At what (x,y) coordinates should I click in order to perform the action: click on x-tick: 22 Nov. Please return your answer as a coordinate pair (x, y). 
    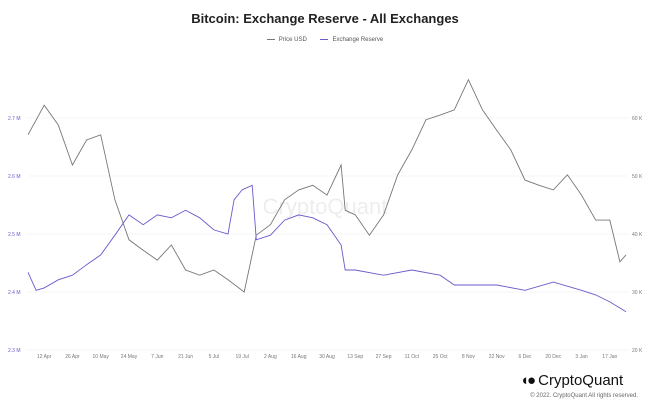
    Looking at the image, I should click on (497, 357).